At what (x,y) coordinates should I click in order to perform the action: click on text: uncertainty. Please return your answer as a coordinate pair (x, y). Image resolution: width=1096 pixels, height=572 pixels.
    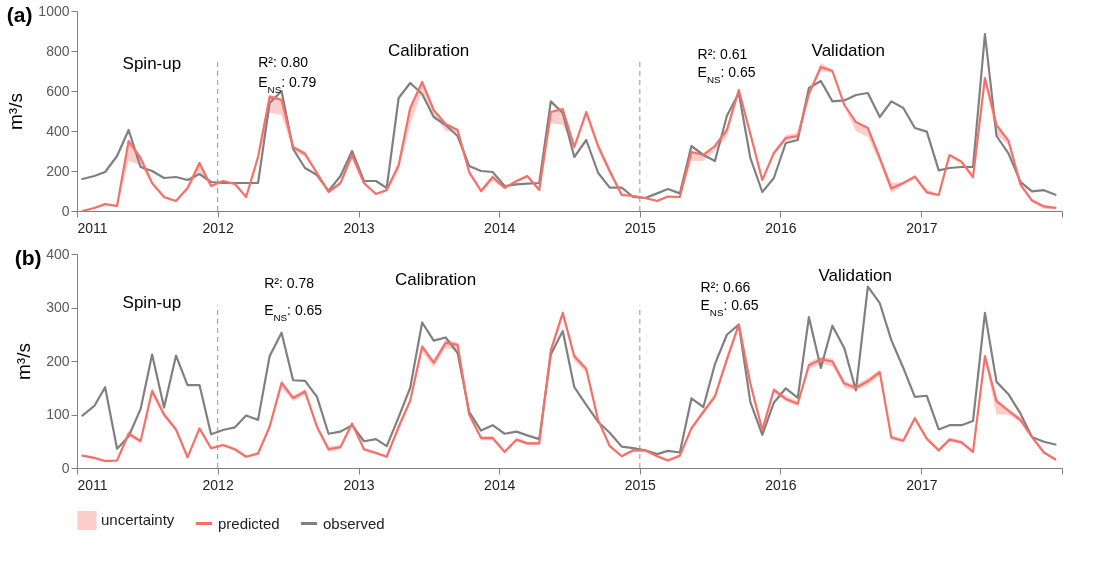
    Looking at the image, I should click on (138, 520).